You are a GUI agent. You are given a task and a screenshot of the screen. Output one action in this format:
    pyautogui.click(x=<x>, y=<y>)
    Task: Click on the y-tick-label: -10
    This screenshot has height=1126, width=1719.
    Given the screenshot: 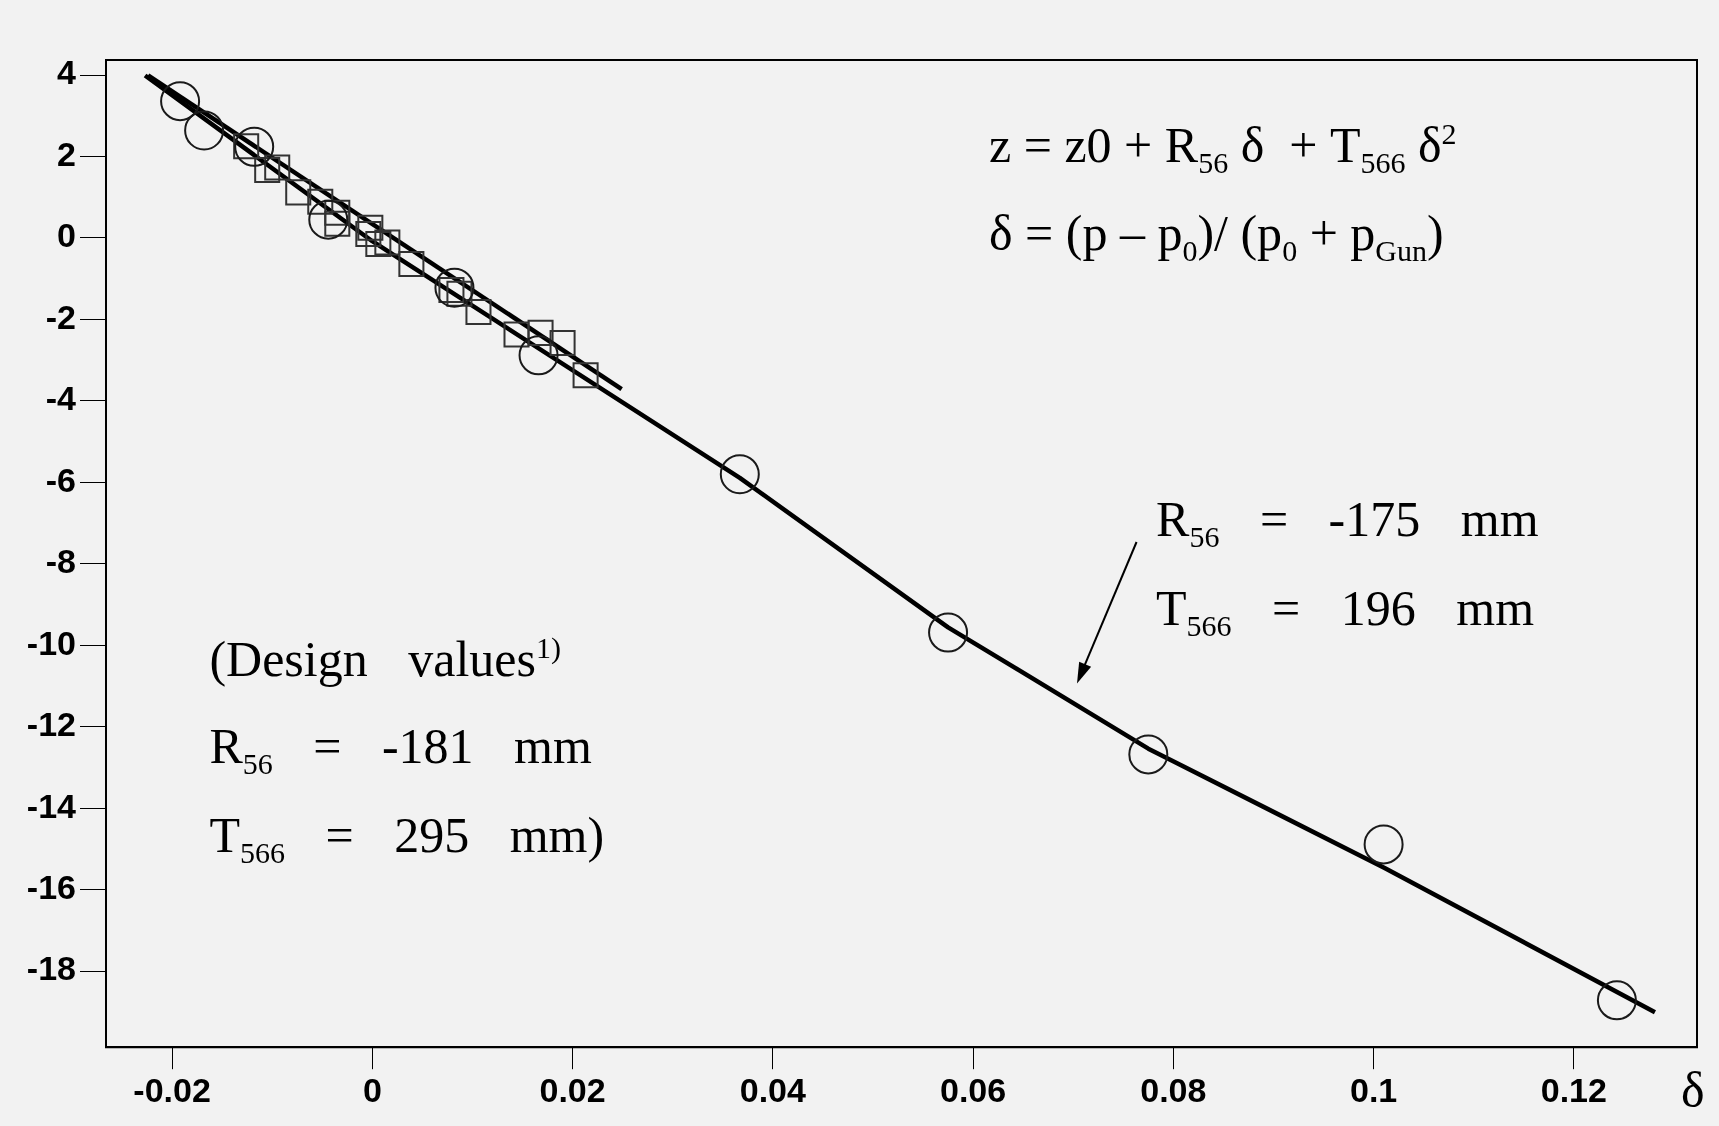 What is the action you would take?
    pyautogui.click(x=51, y=642)
    